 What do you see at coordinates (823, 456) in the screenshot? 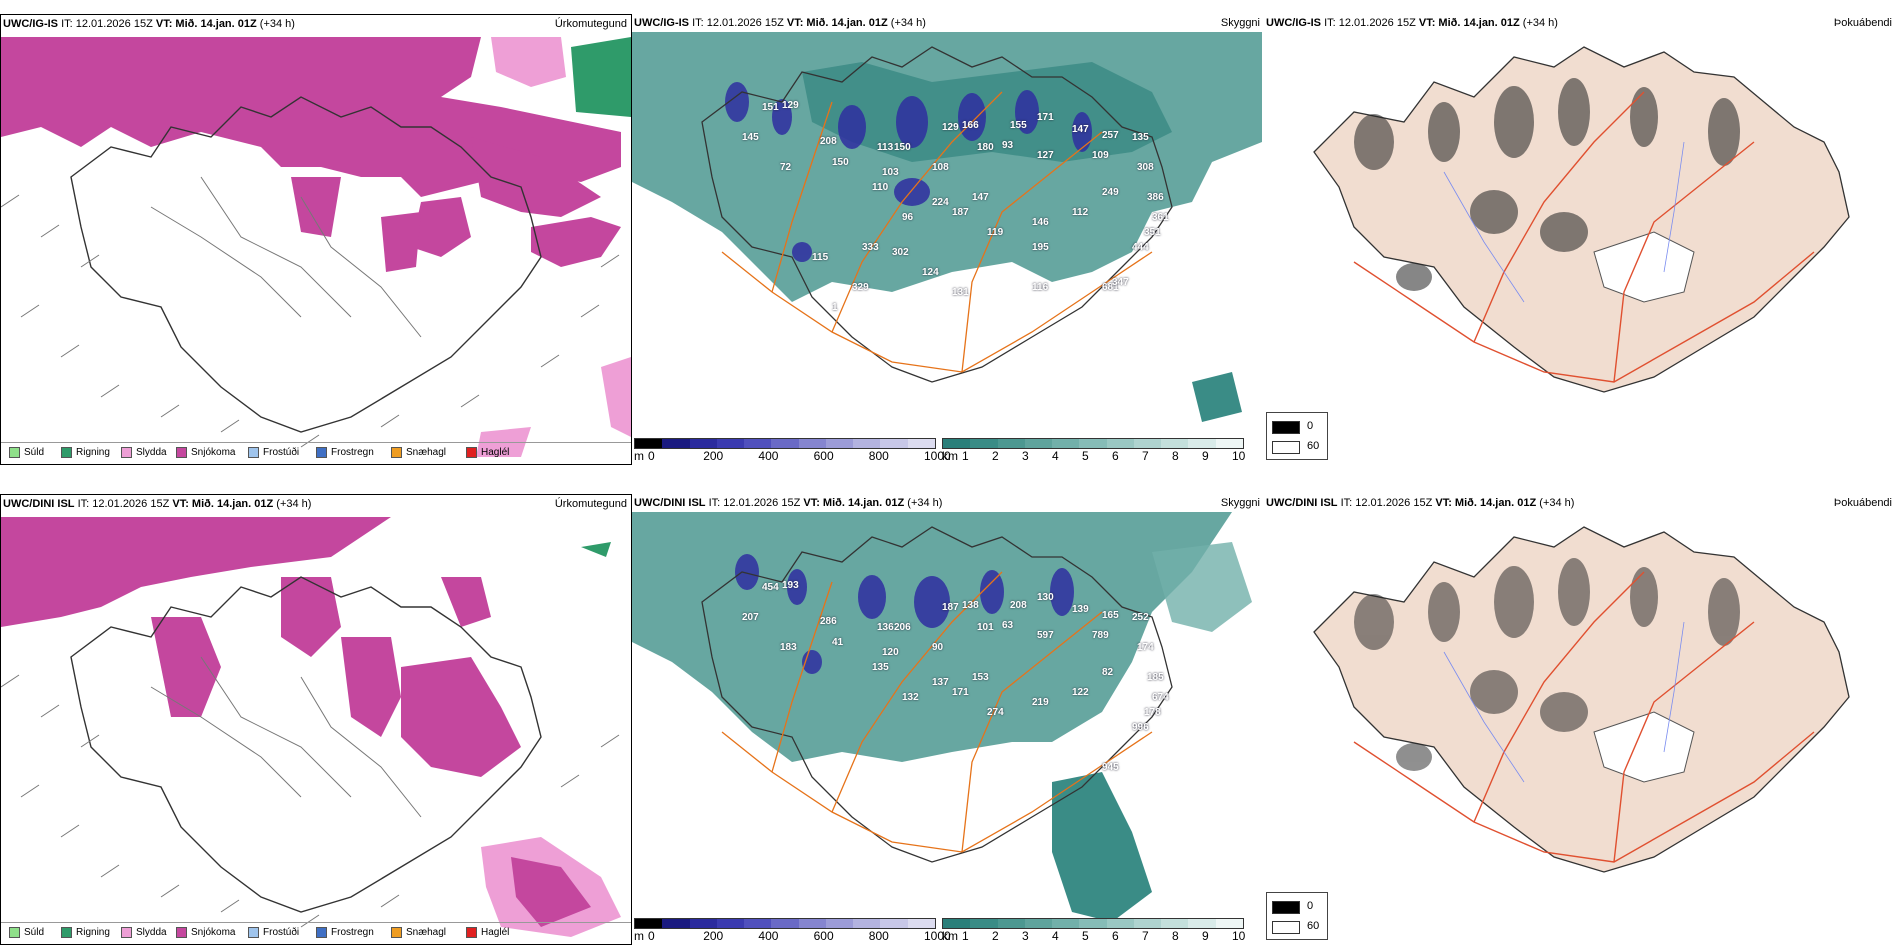
I see `colorbar-tick: 600` at bounding box center [823, 456].